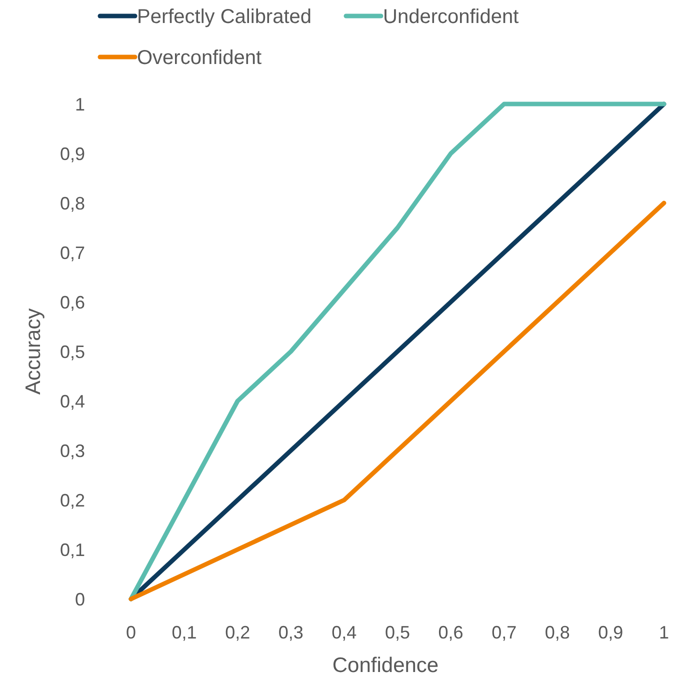  Describe the element at coordinates (385, 665) in the screenshot. I see `x-axis-title: Confidence` at that location.